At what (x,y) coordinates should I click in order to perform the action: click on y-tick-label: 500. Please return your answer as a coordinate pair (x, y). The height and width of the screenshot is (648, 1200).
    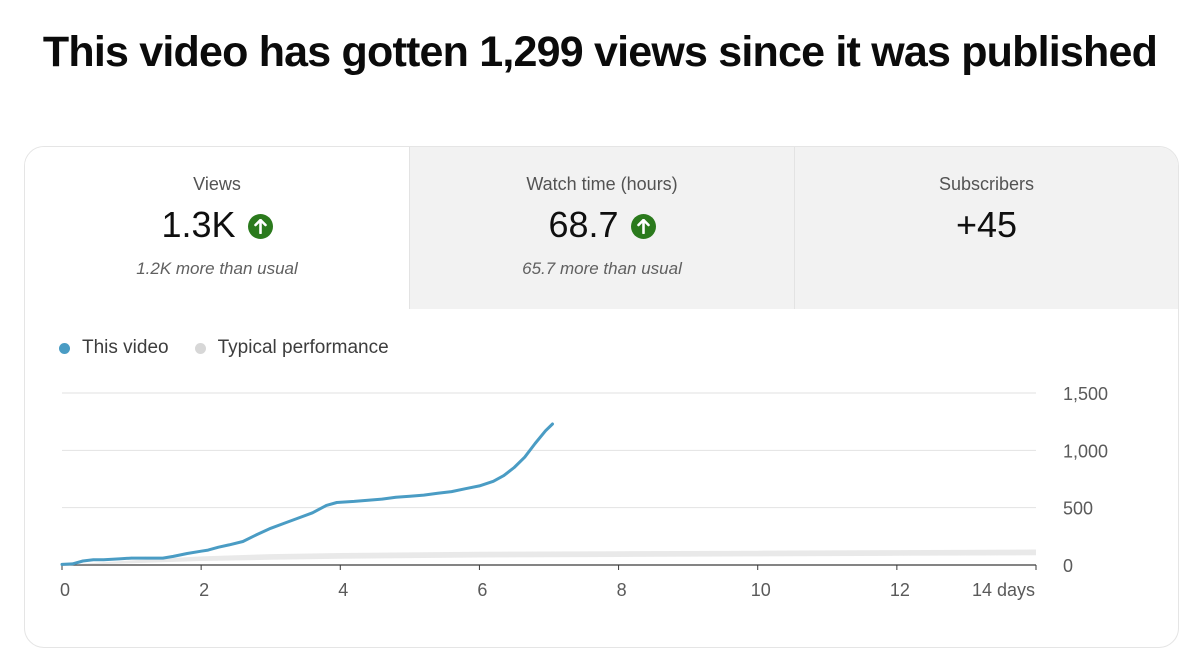
    Looking at the image, I should click on (1078, 509).